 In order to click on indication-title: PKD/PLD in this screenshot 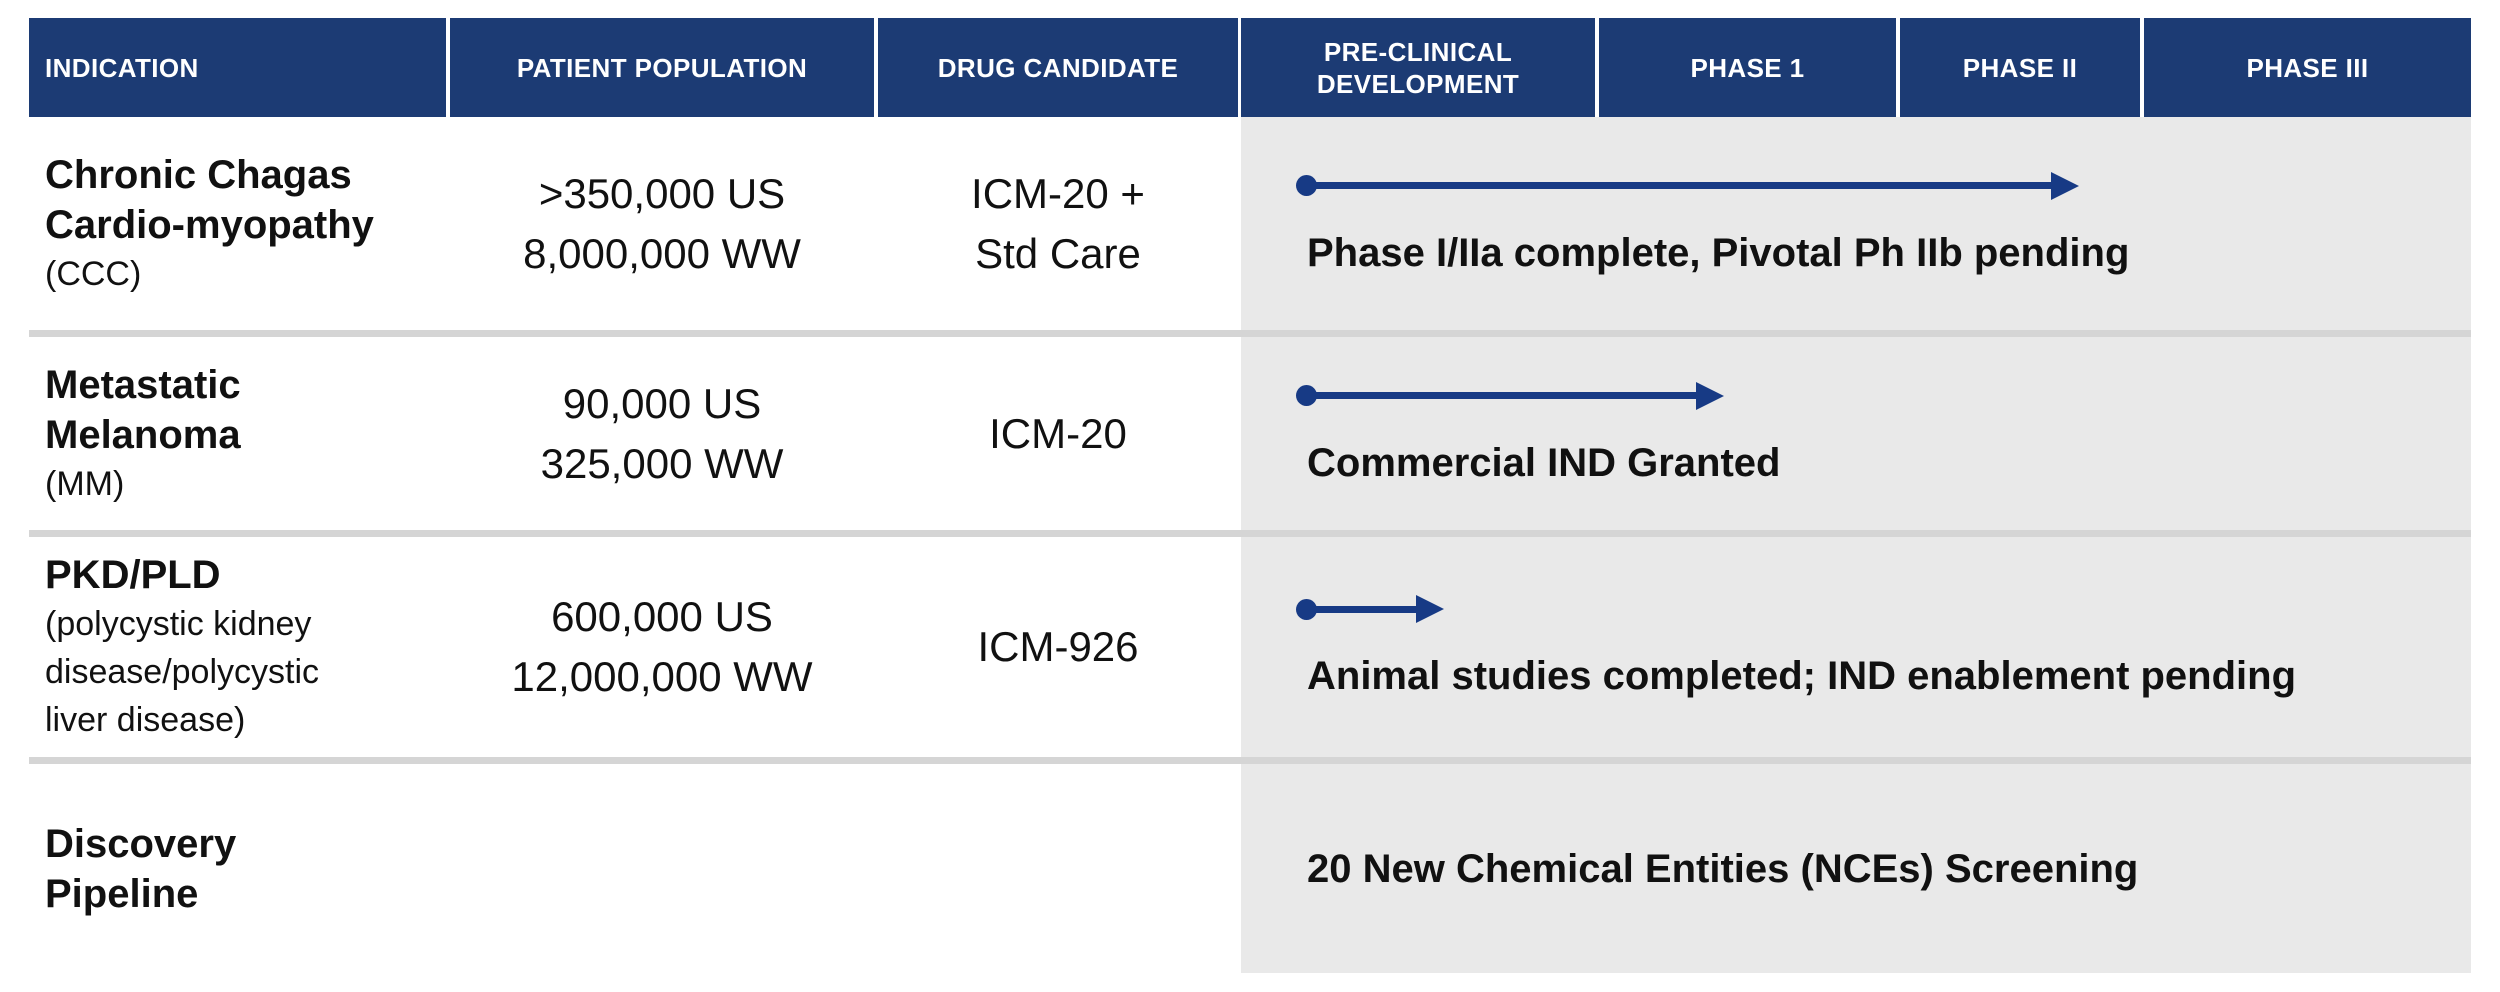, I will do `click(133, 575)`.